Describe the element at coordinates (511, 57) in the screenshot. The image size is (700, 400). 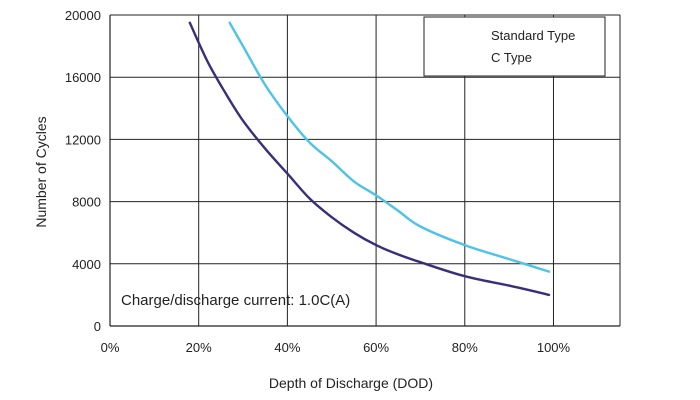
I see `legend-label-c-type: C Type` at that location.